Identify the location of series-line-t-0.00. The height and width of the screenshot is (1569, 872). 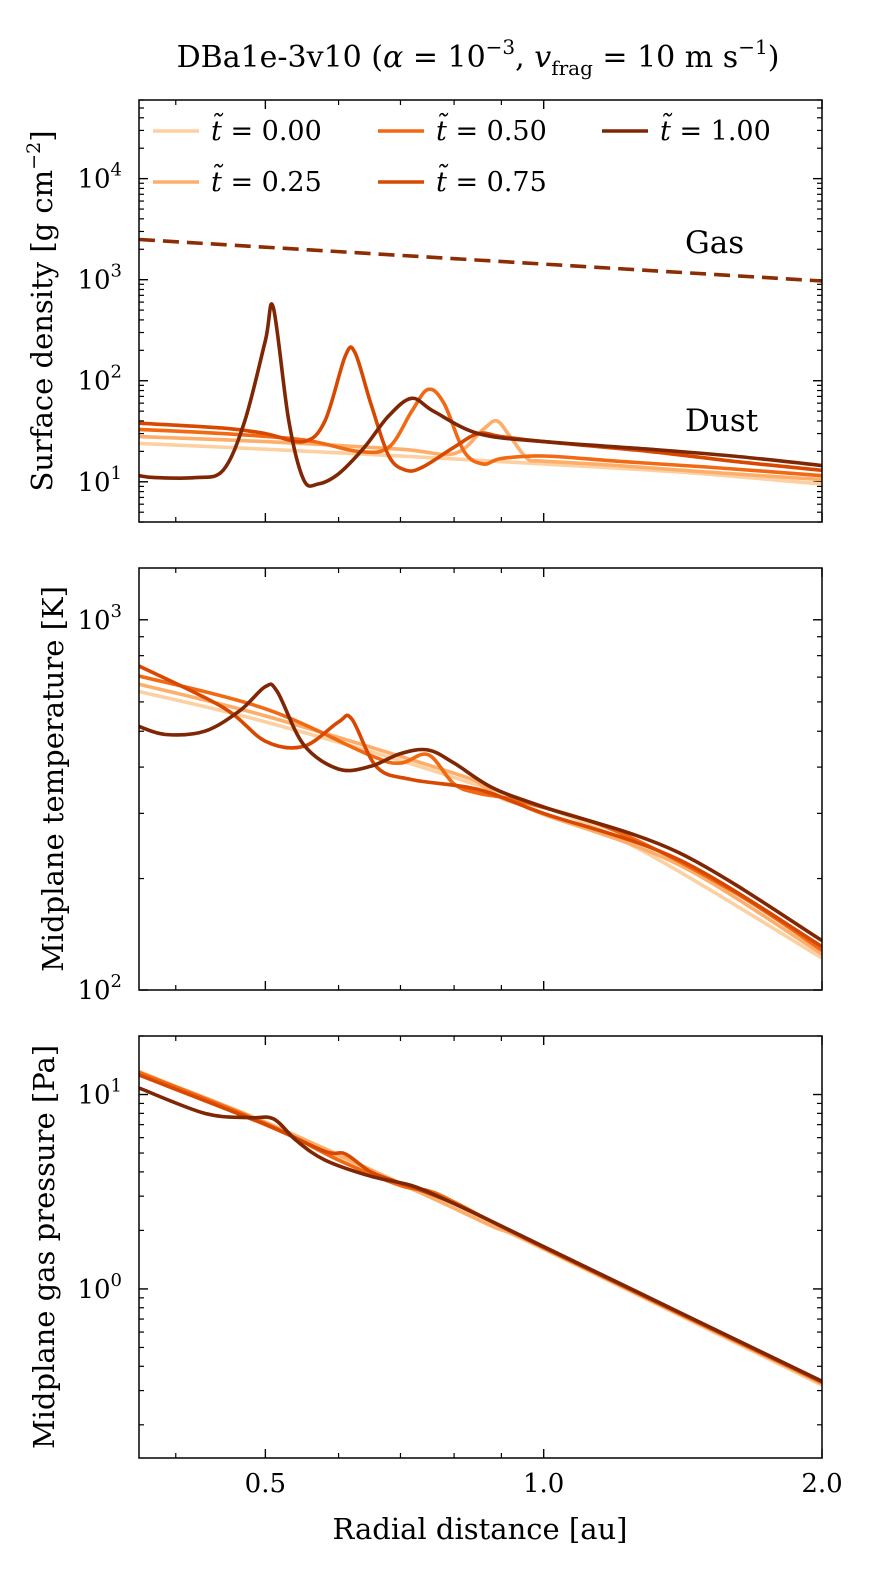
(480, 824).